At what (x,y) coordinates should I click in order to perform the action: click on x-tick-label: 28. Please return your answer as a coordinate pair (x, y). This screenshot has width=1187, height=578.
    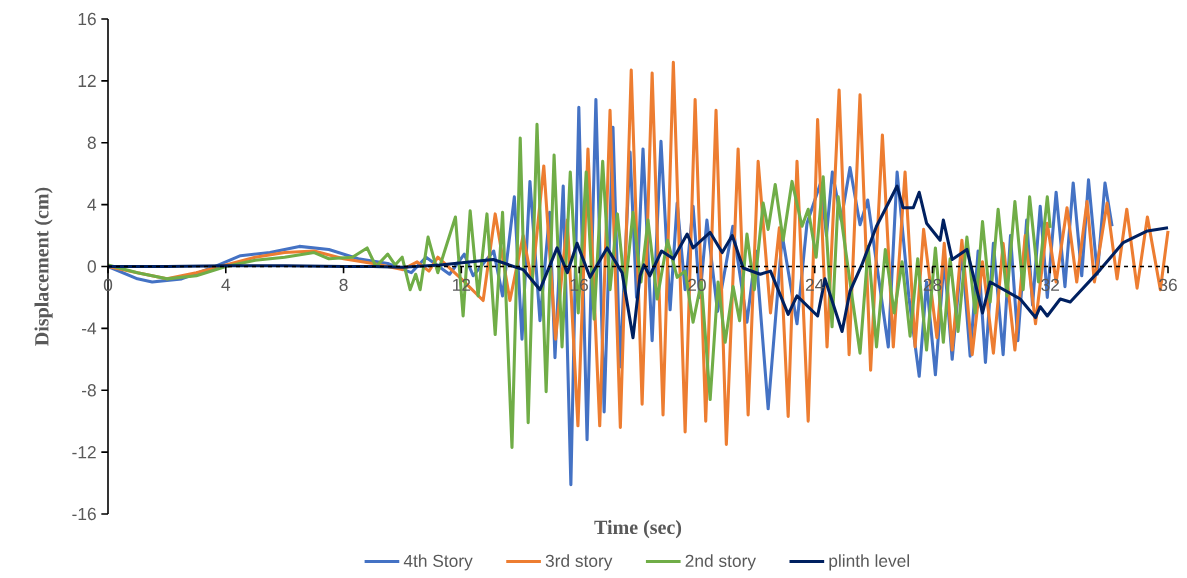
    Looking at the image, I should click on (932, 285).